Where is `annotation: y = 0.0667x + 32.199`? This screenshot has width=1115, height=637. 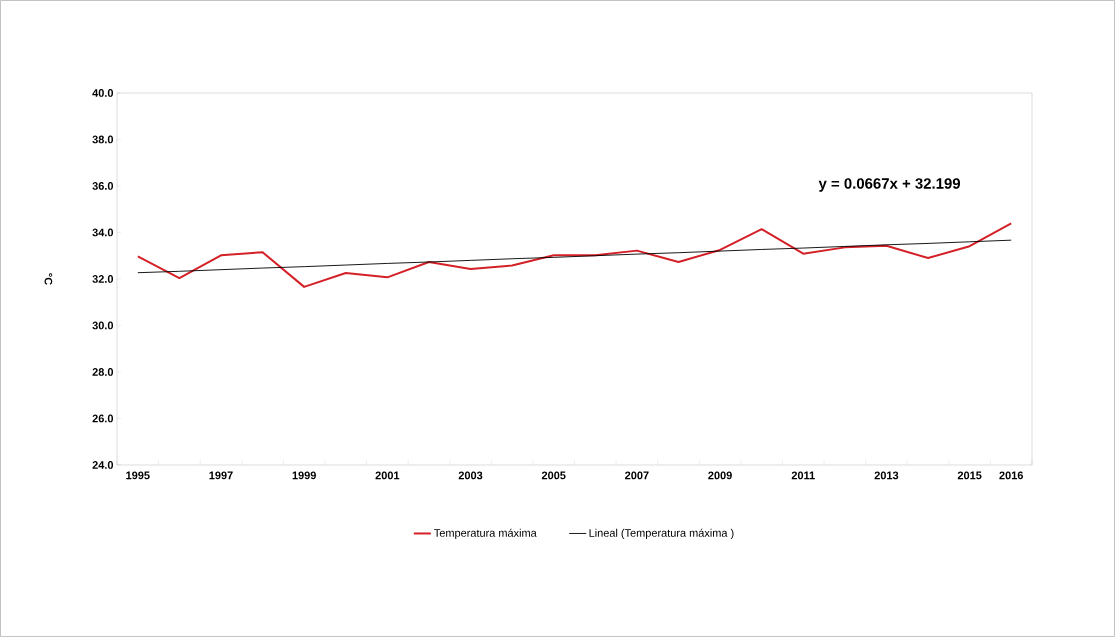
annotation: y = 0.0667x + 32.199 is located at coordinates (889, 185).